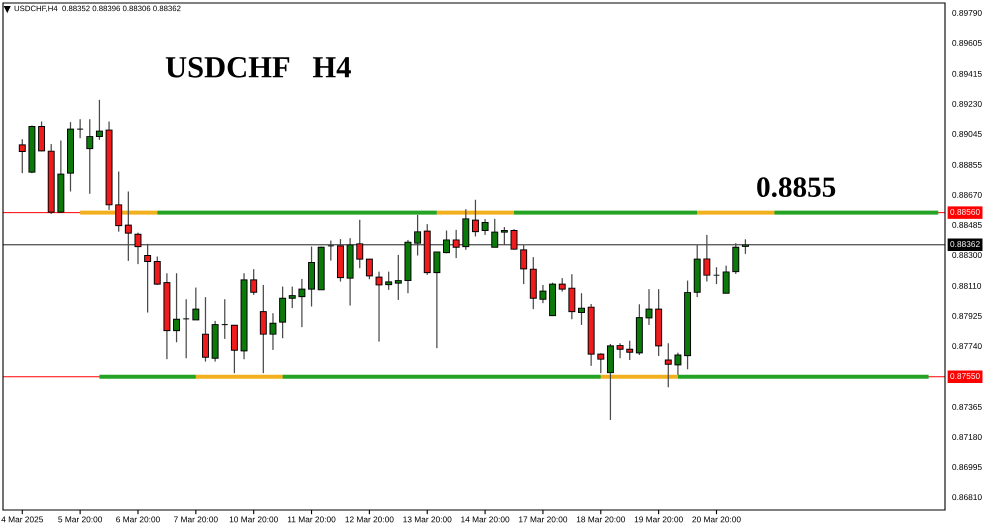  Describe the element at coordinates (80, 519) in the screenshot. I see `x-tick-label: 5 Mar 20:00` at that location.